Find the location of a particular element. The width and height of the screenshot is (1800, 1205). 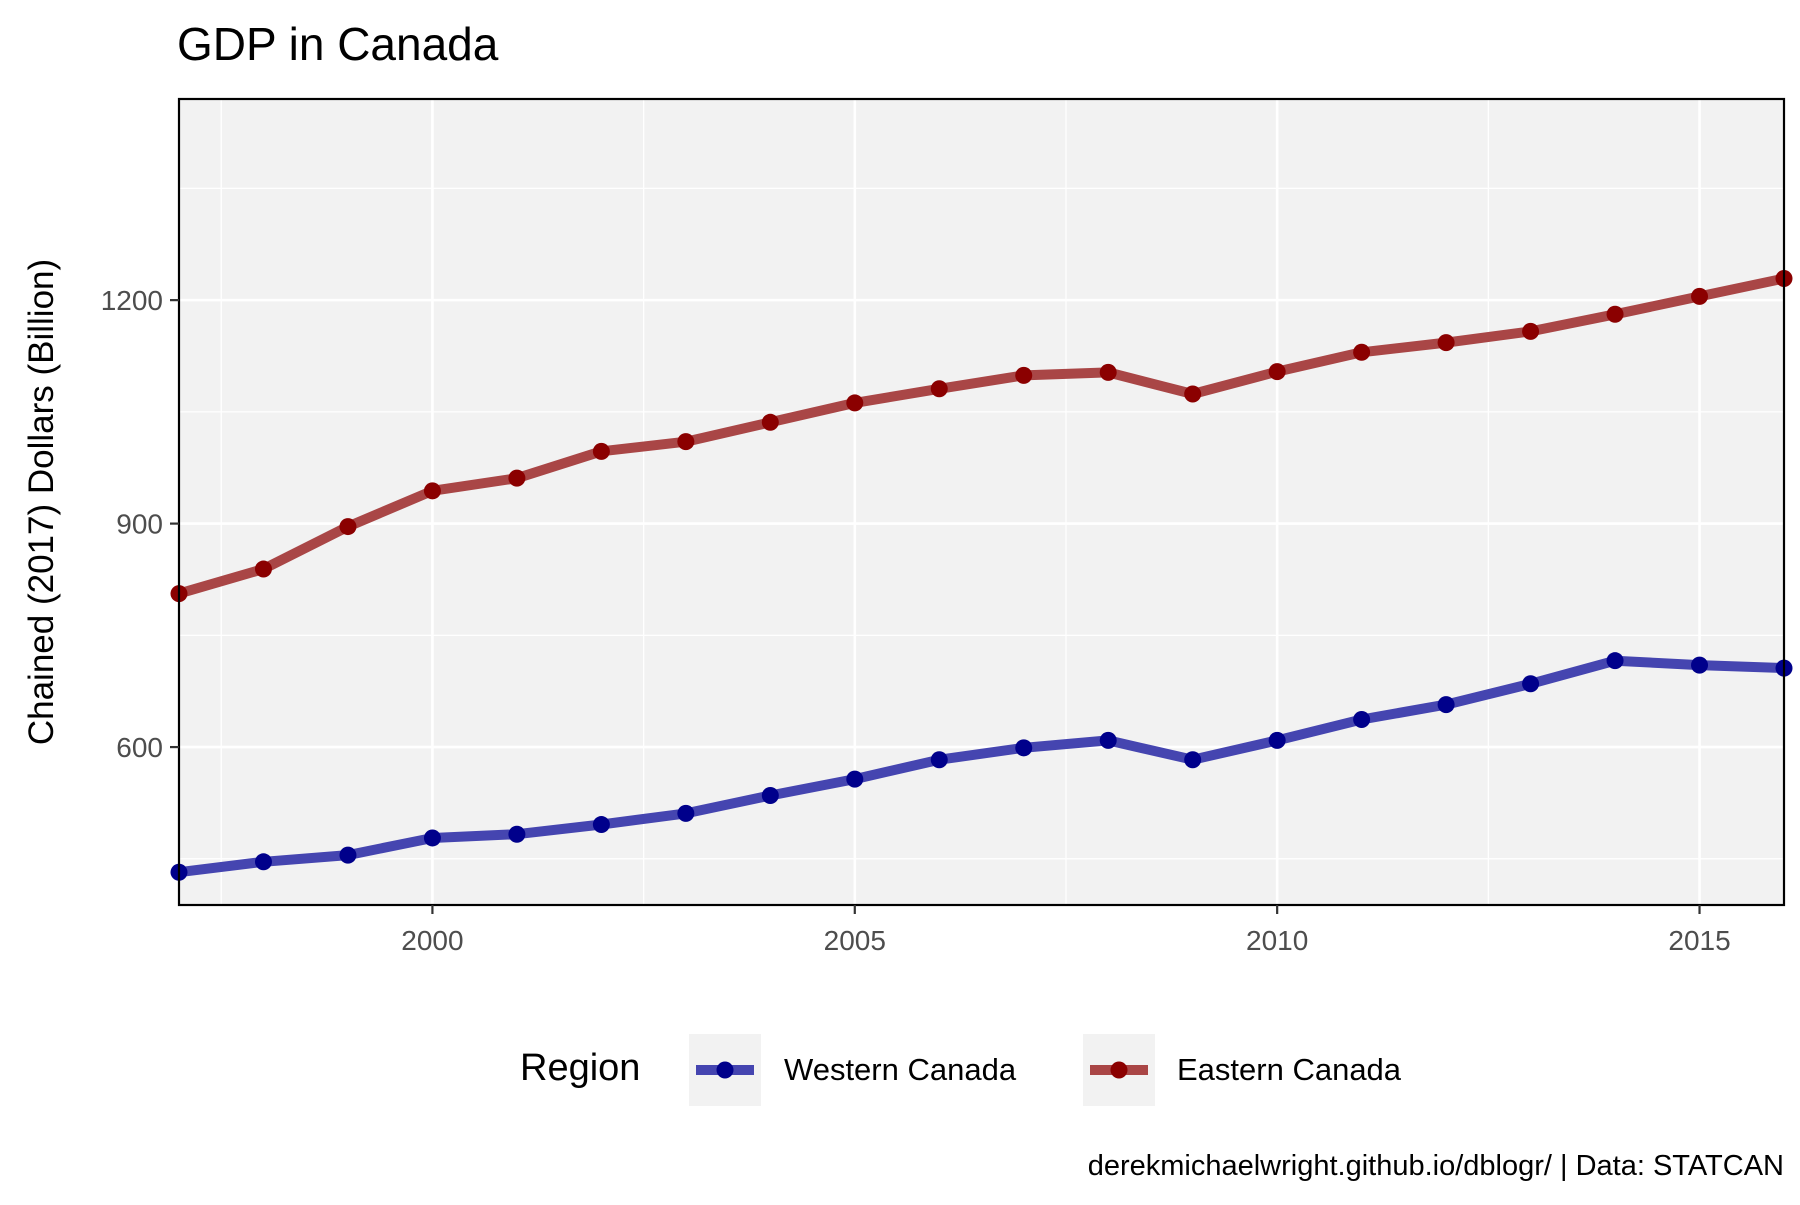

y-tick-label: 900 is located at coordinates (139, 524).